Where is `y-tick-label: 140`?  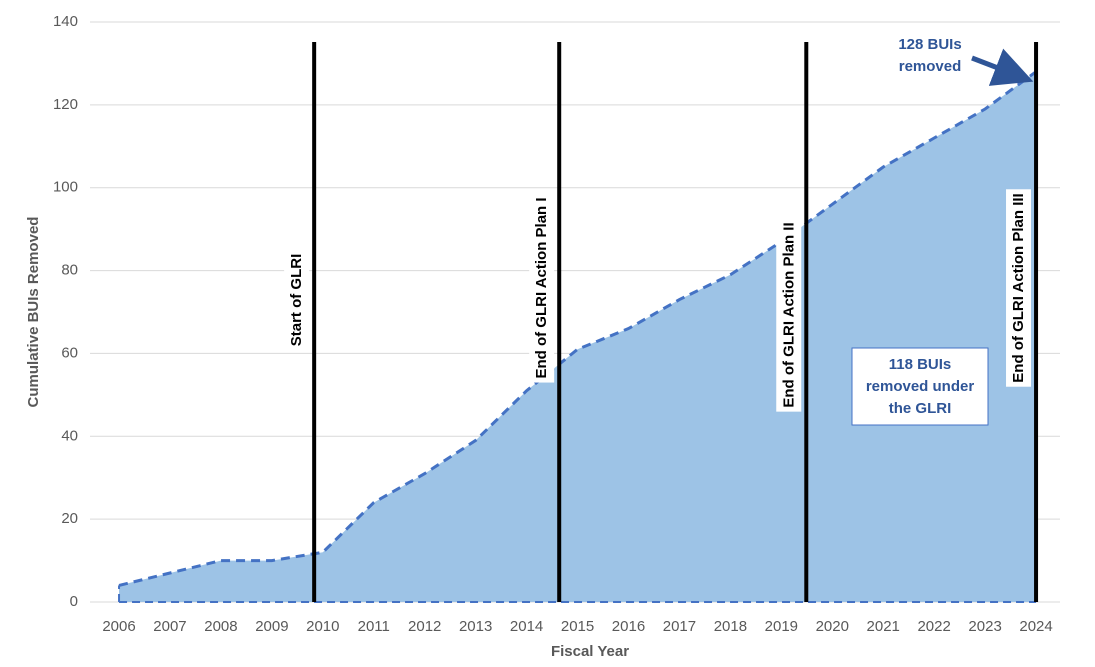 y-tick-label: 140 is located at coordinates (65, 21).